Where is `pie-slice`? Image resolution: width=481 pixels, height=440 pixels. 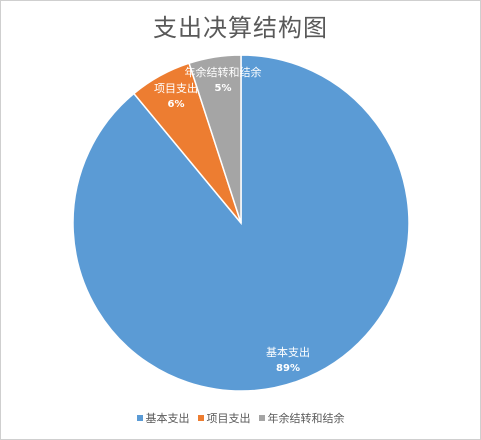 pie-slice is located at coordinates (215, 139).